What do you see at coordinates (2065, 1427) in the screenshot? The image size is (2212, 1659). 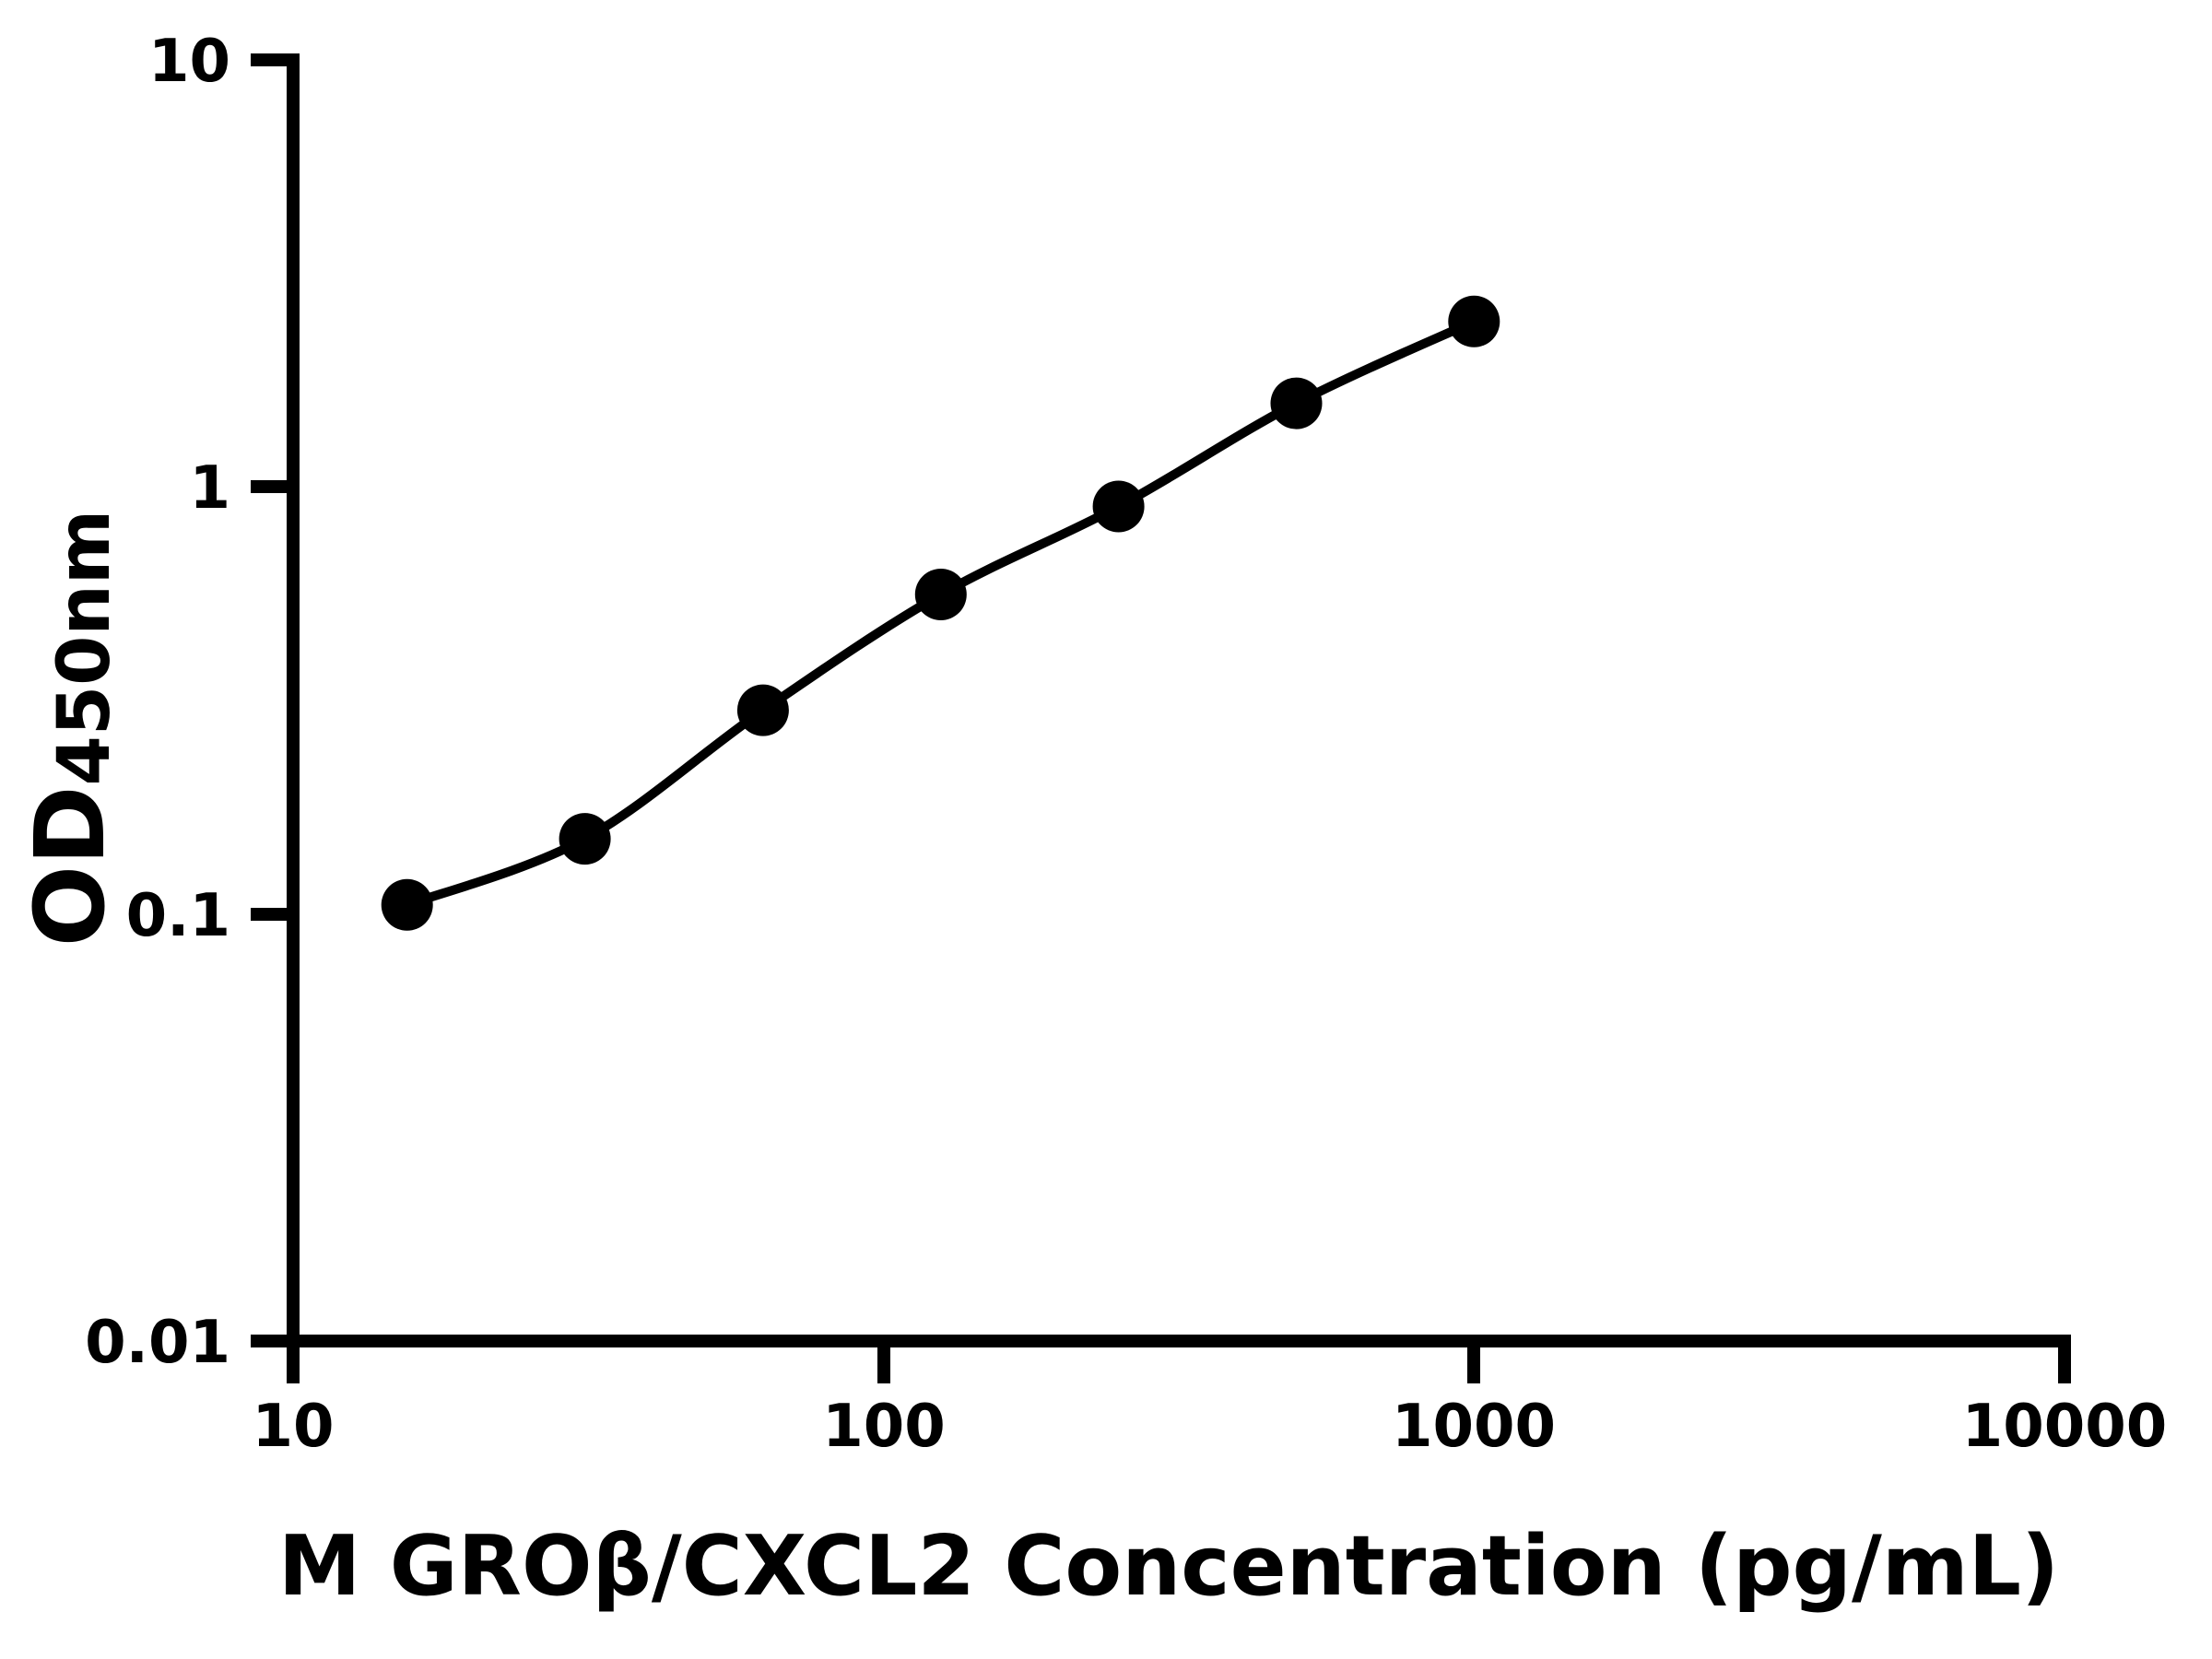 I see `x-tick-label: 10000` at bounding box center [2065, 1427].